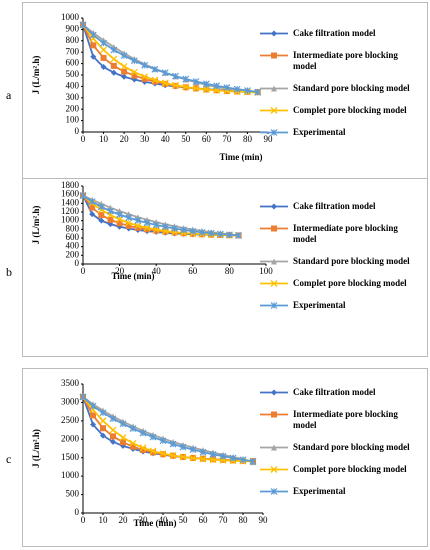 The image size is (430, 550). I want to click on y-tick-label: 1200, so click(70, 211).